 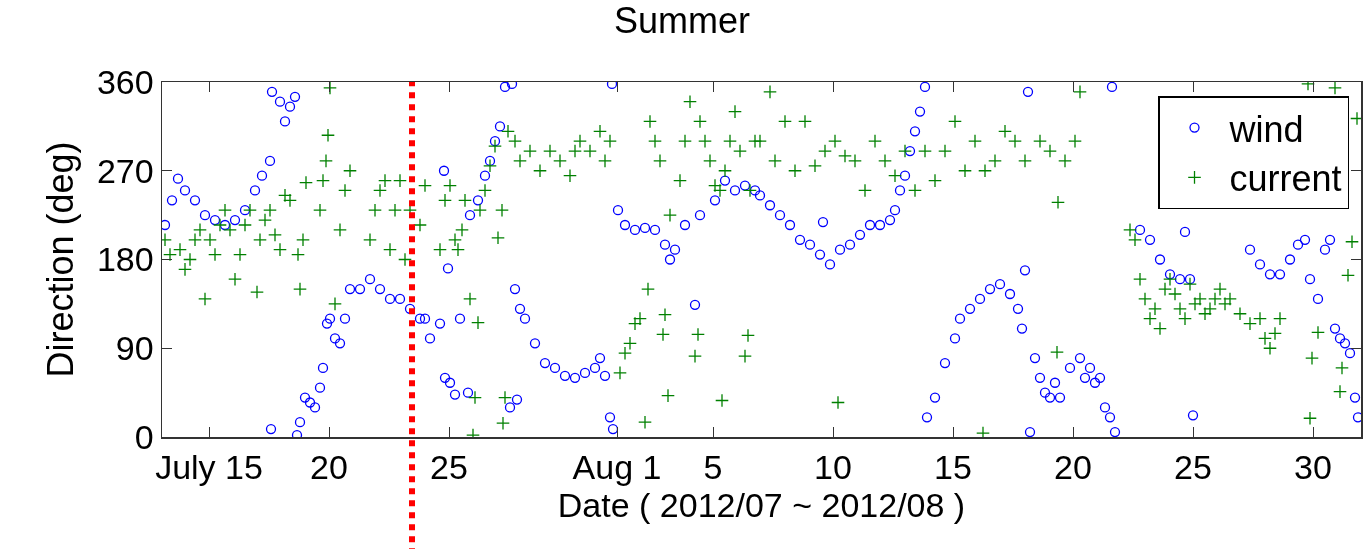 I want to click on legend-label: current, so click(x=1285, y=179).